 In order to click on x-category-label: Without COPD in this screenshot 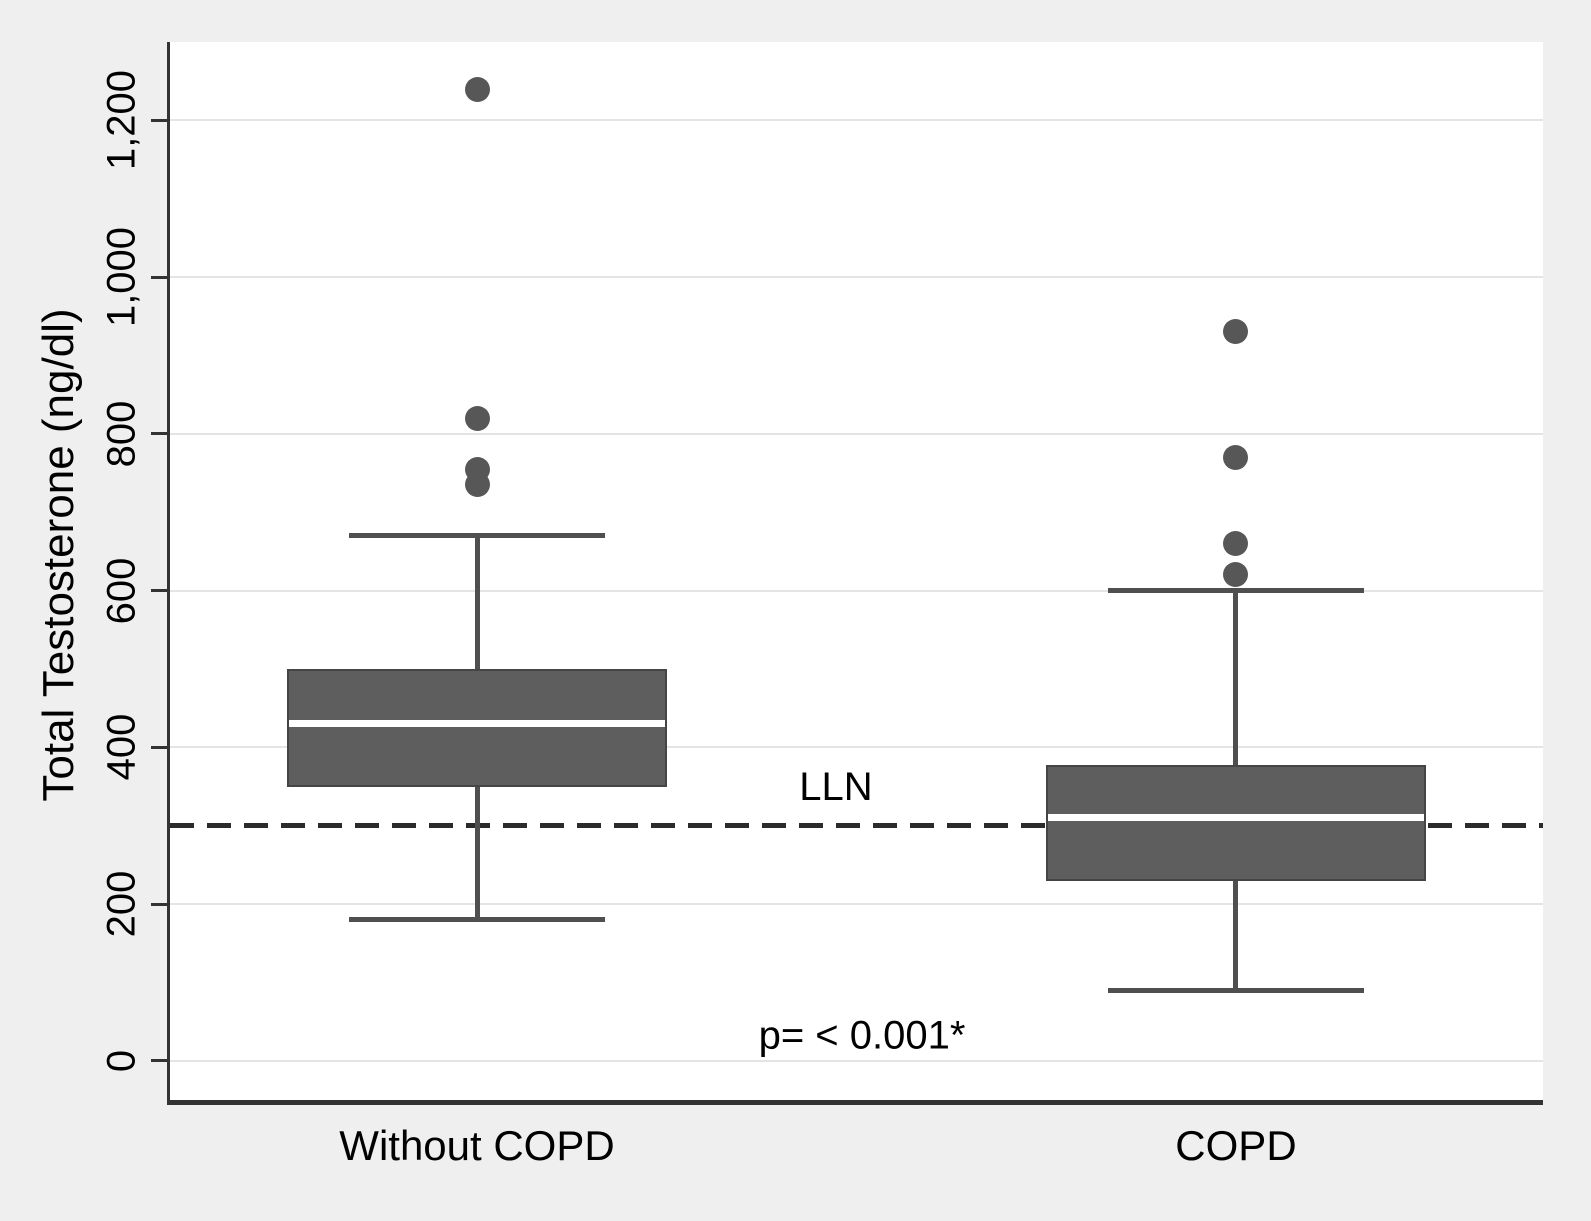, I will do `click(477, 1145)`.